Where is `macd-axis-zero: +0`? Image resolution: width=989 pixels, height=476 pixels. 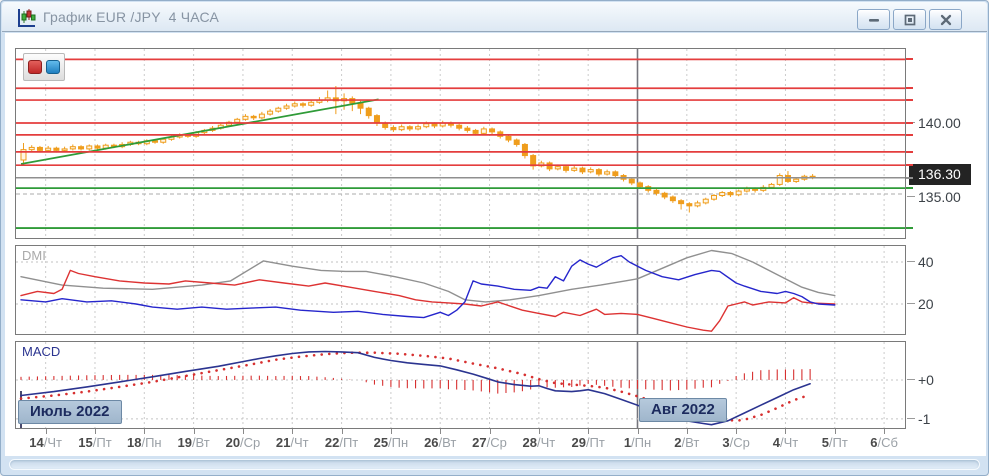 macd-axis-zero: +0 is located at coordinates (926, 380).